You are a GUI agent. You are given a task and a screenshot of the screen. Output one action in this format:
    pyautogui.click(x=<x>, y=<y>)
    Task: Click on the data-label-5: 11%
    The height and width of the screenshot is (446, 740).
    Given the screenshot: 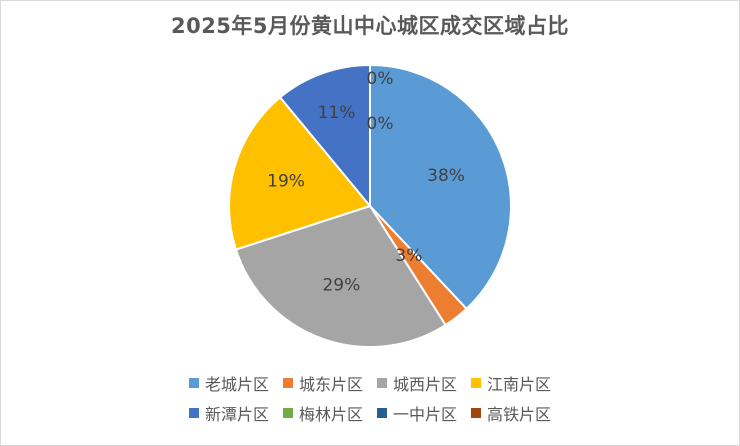 What is the action you would take?
    pyautogui.click(x=337, y=113)
    